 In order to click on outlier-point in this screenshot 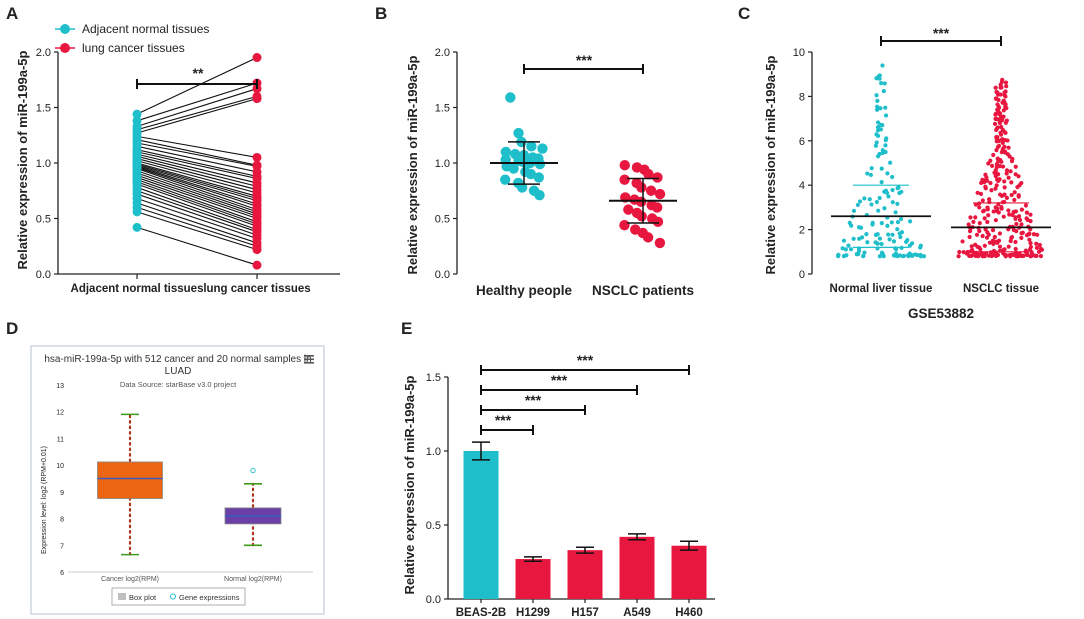, I will do `click(253, 470)`.